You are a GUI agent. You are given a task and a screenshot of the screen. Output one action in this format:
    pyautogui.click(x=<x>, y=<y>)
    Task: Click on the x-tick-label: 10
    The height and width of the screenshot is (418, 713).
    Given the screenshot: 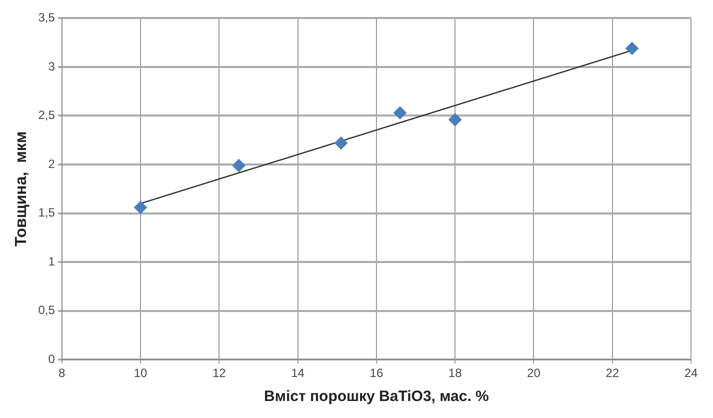 What is the action you would take?
    pyautogui.click(x=141, y=373)
    